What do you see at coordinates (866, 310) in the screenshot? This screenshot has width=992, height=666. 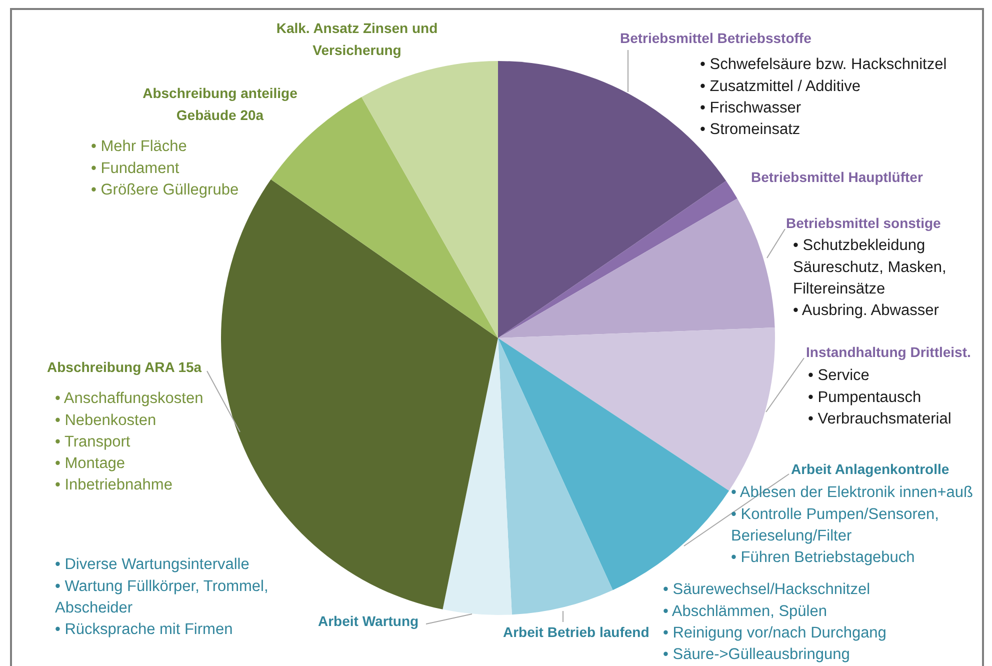 I see `text: • Ausbring. Abwasser` at bounding box center [866, 310].